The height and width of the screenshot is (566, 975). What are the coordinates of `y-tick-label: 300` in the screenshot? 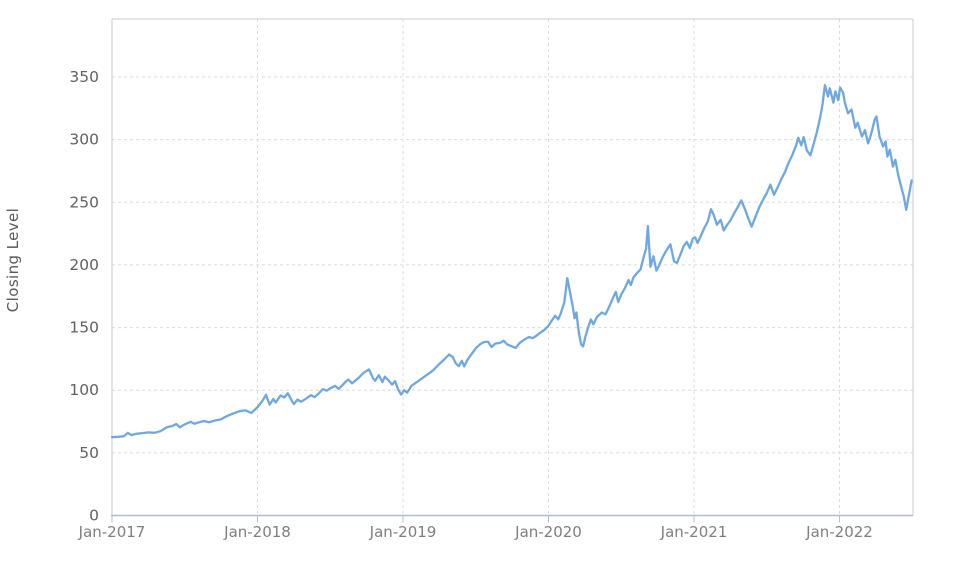 It's located at (84, 140).